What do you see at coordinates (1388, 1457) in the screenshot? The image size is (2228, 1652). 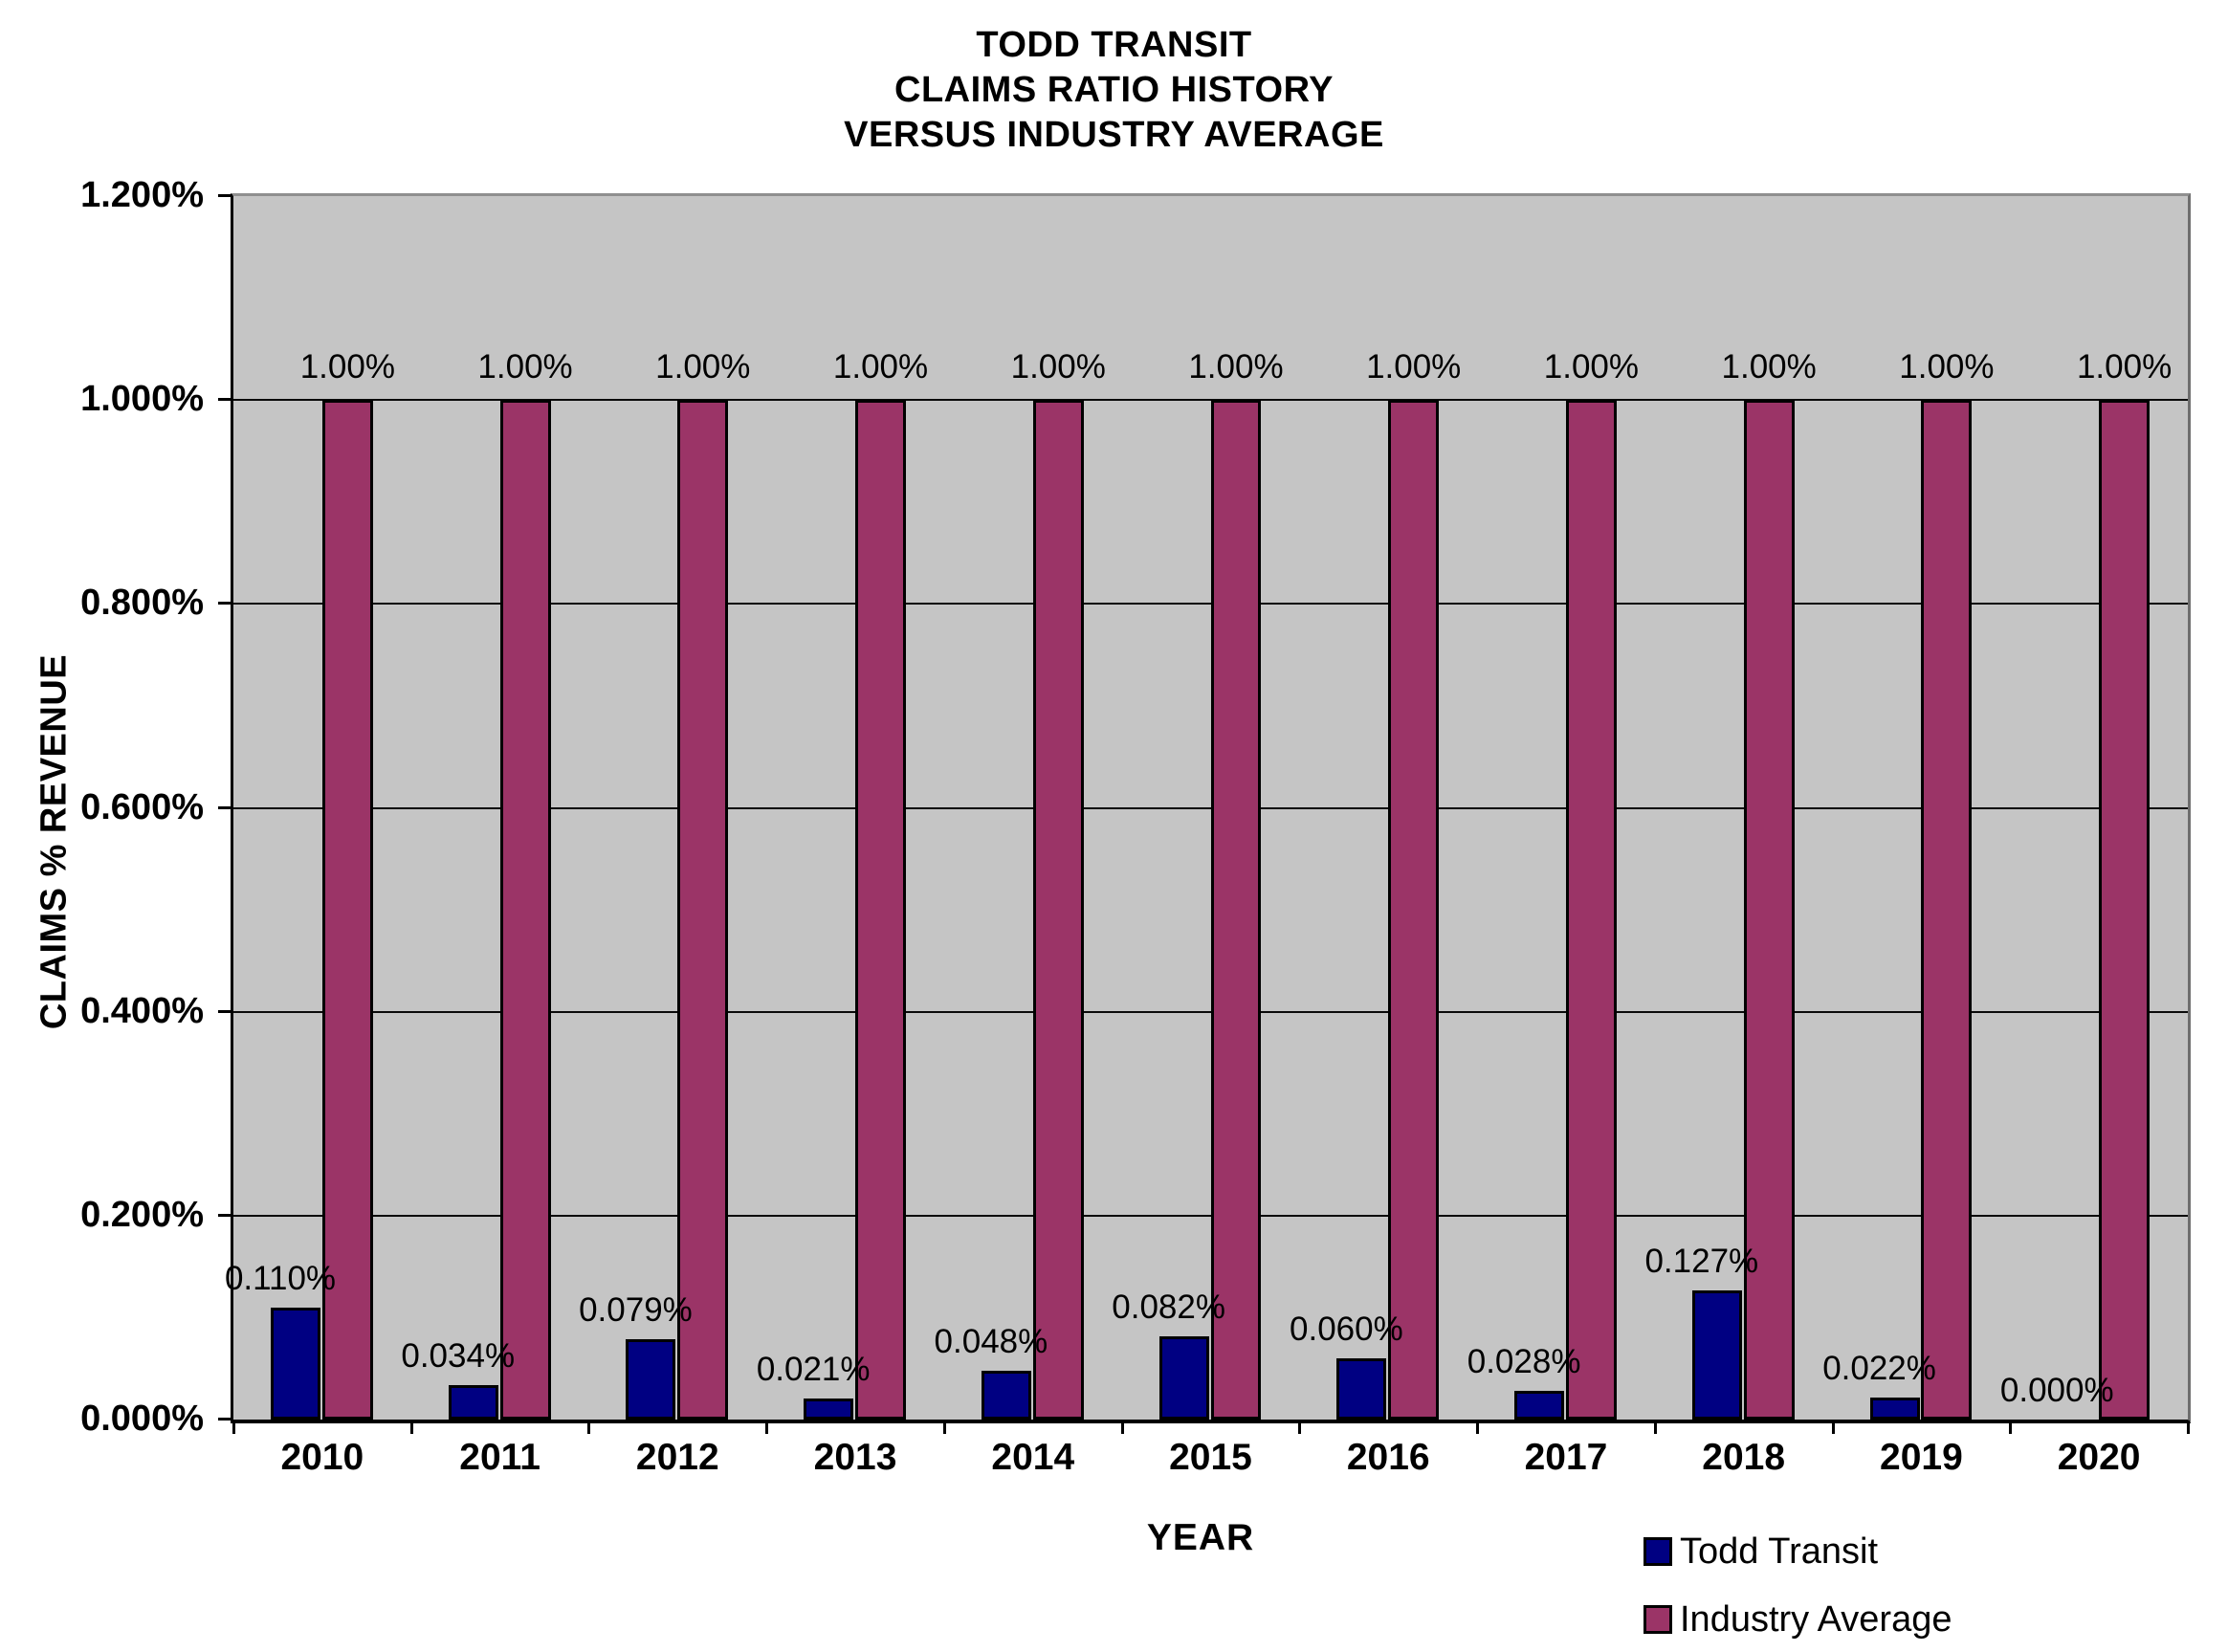 I see `year-label: 2016` at bounding box center [1388, 1457].